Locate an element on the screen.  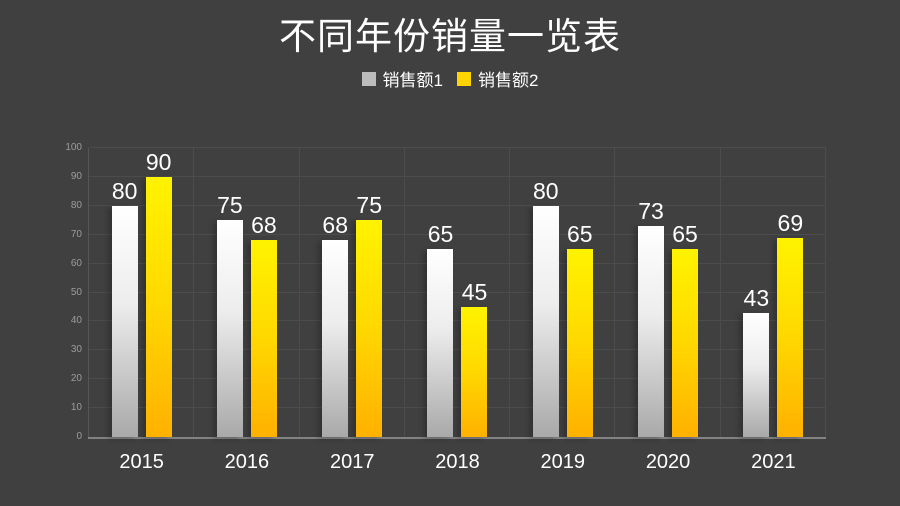
bar-group-2017: 68 75 2017 is located at coordinates (352, 310).